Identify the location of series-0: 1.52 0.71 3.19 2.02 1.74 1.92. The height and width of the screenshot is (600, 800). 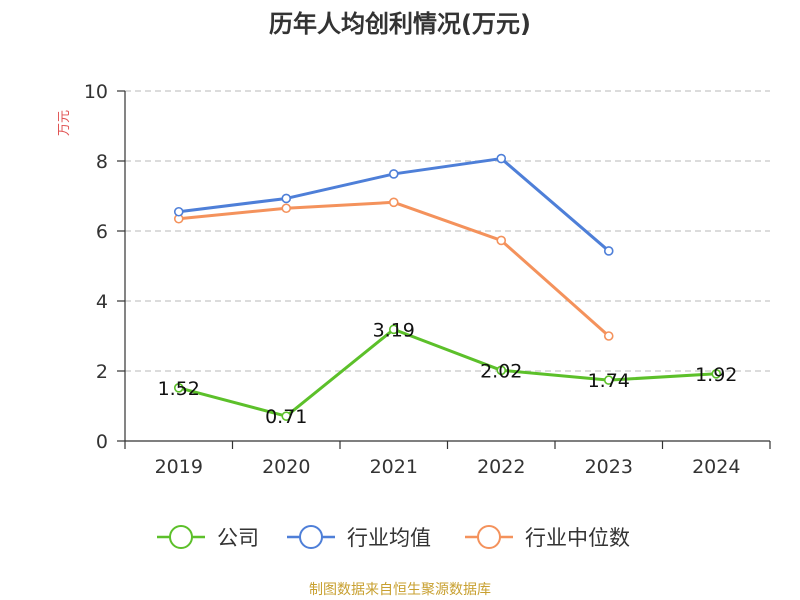
(448, 373).